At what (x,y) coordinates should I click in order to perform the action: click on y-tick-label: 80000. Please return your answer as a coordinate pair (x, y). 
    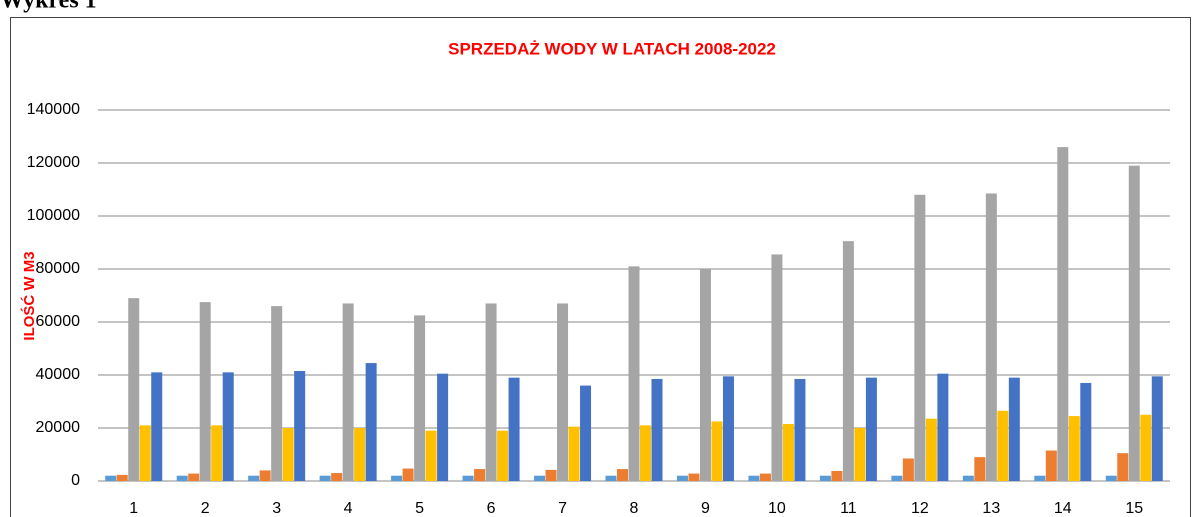
    Looking at the image, I should click on (58, 268).